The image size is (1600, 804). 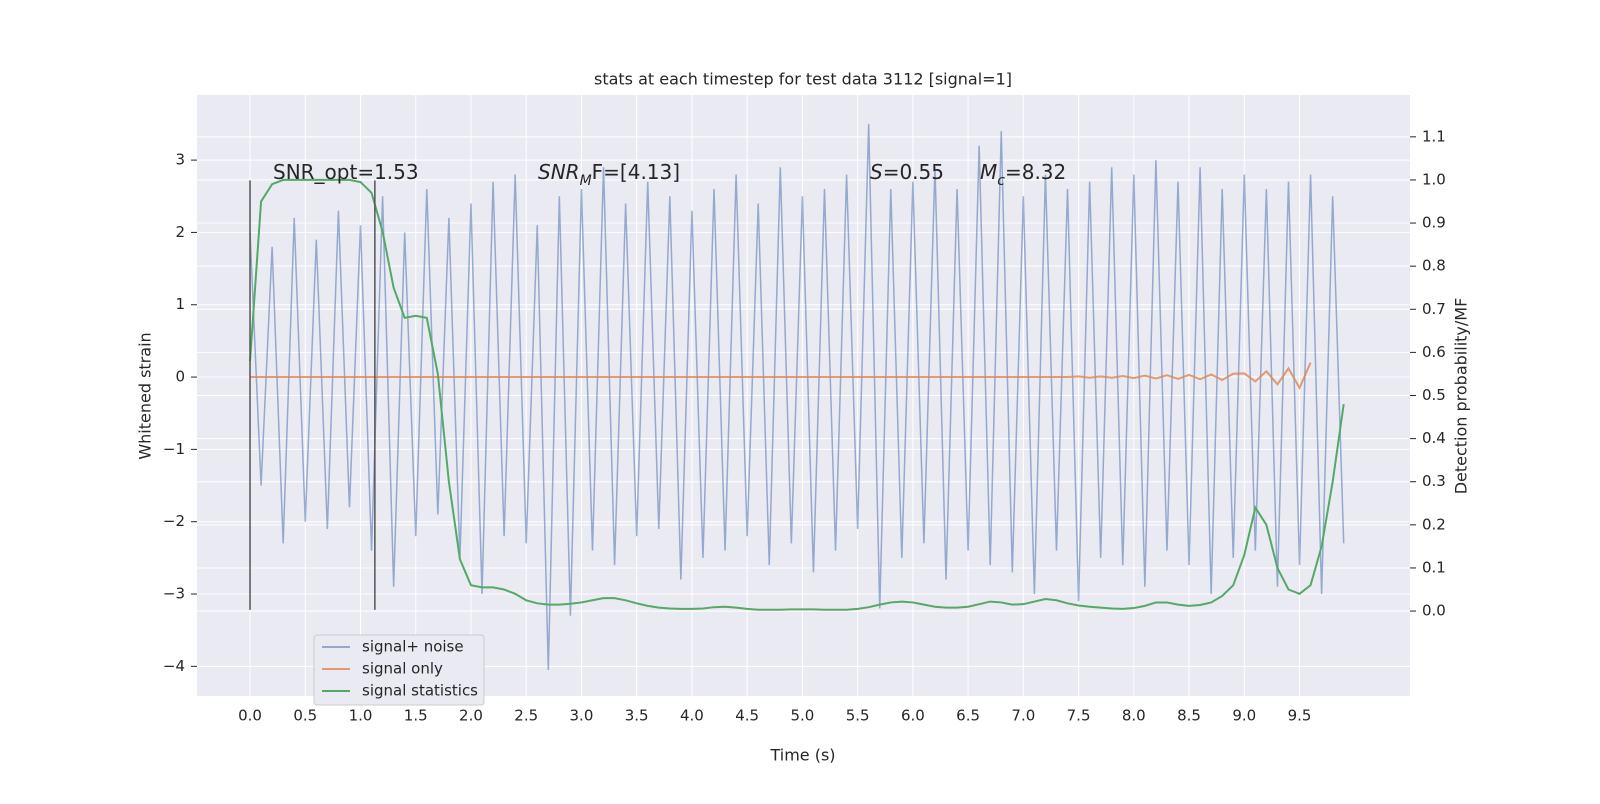 What do you see at coordinates (526, 716) in the screenshot?
I see `x-tick-label: 2.5` at bounding box center [526, 716].